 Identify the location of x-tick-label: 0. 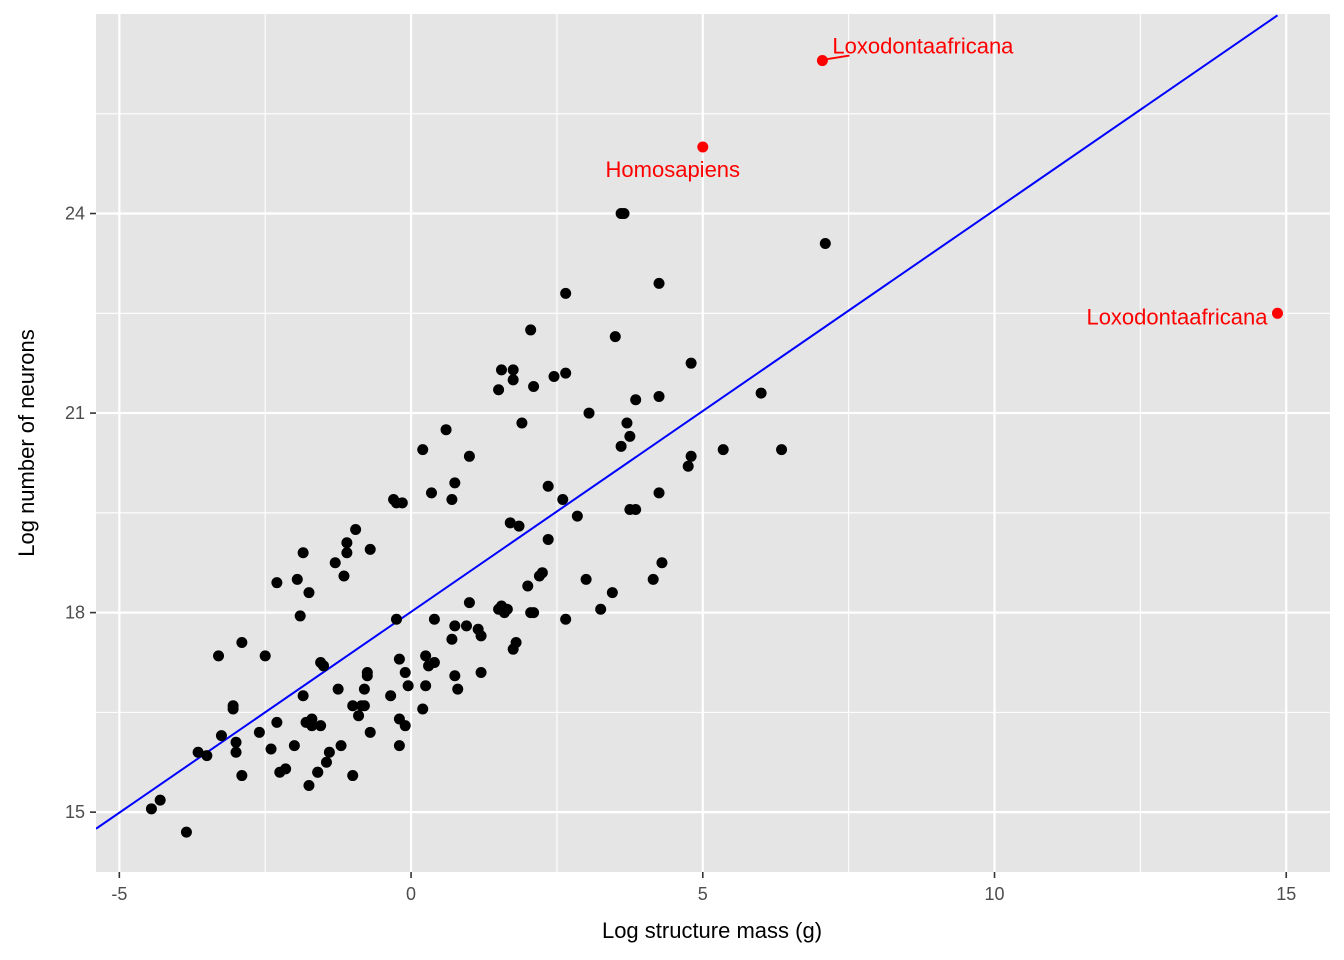
(411, 894).